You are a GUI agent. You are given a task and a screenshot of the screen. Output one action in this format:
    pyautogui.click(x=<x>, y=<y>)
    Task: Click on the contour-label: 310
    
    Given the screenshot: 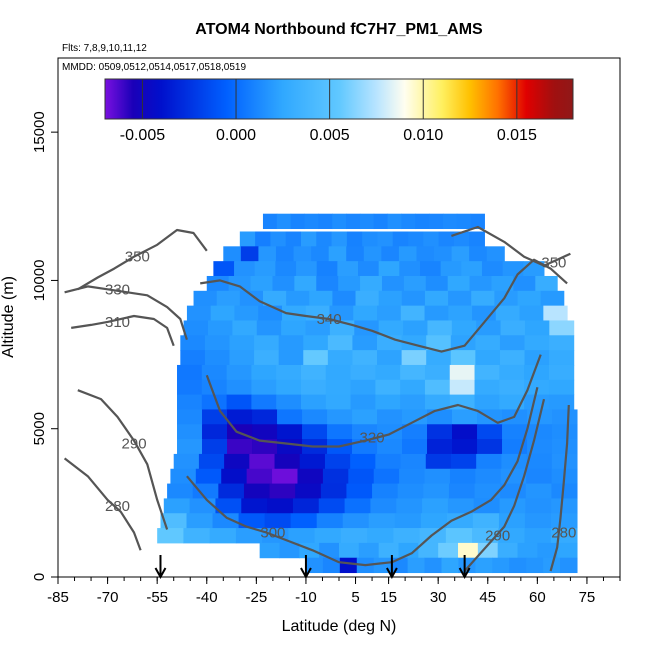 What is the action you would take?
    pyautogui.click(x=117, y=322)
    